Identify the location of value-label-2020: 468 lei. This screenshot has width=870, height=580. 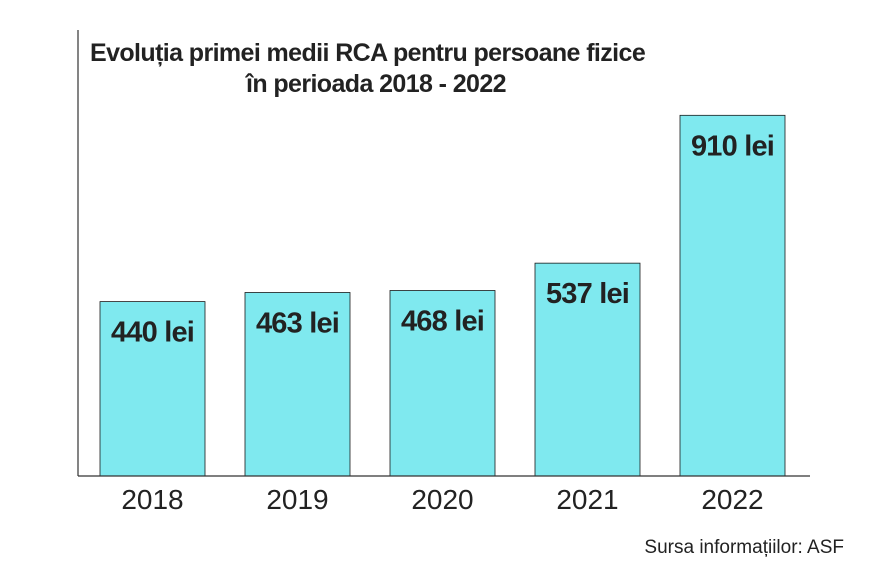
(442, 322).